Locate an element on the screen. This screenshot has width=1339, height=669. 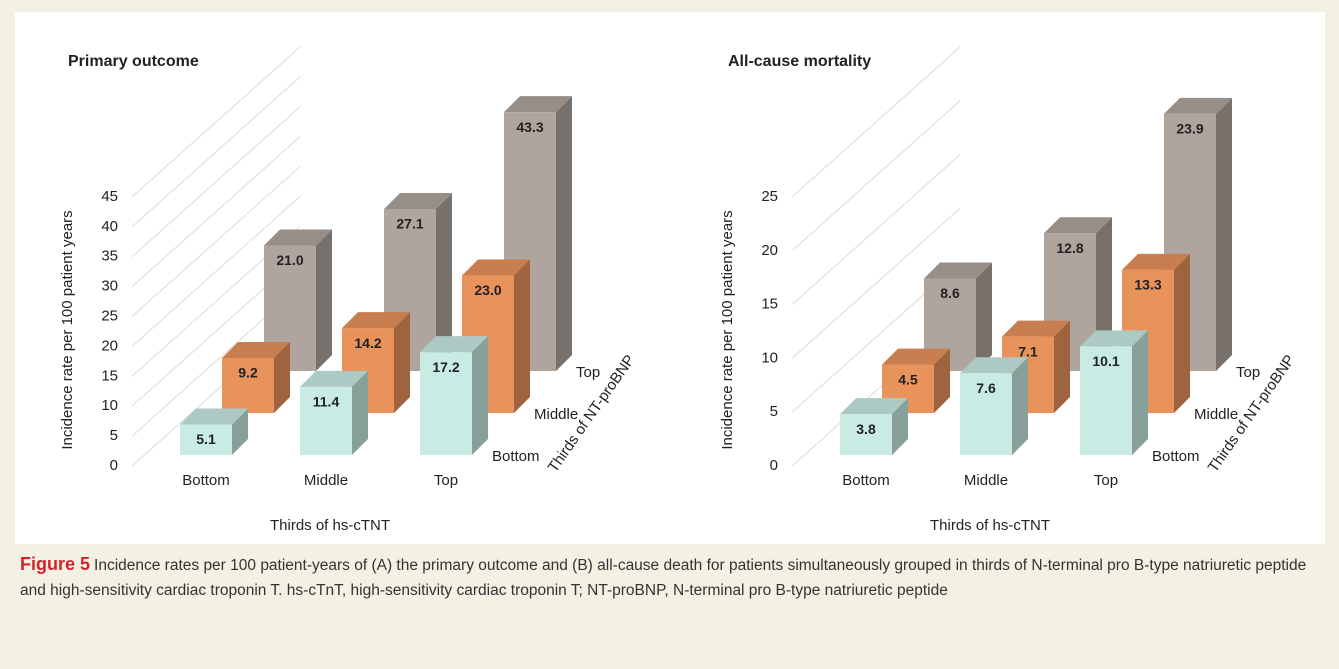
value-label: 14.2 is located at coordinates (367, 343).